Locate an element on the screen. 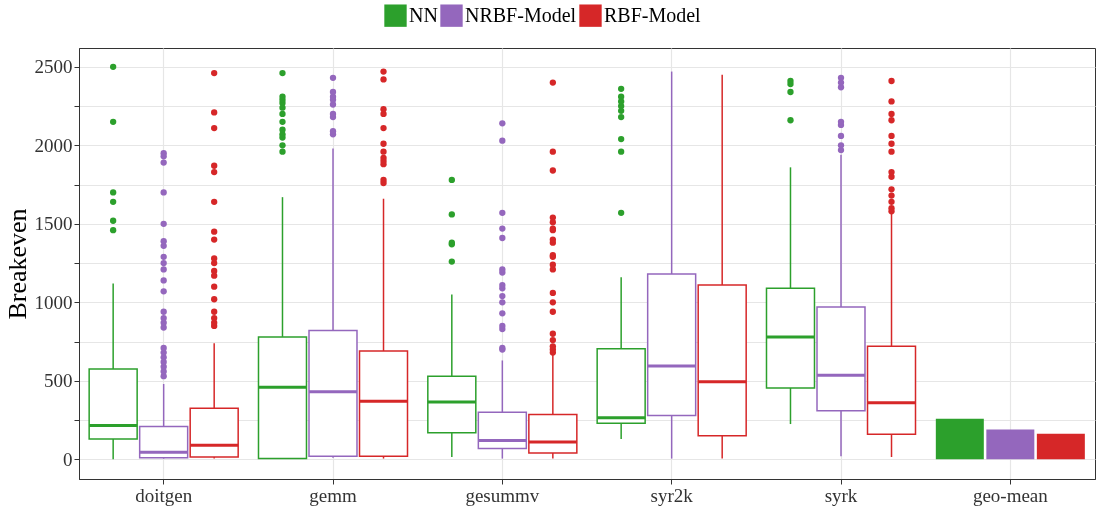  x-tick-label: geo-mean is located at coordinates (1010, 495).